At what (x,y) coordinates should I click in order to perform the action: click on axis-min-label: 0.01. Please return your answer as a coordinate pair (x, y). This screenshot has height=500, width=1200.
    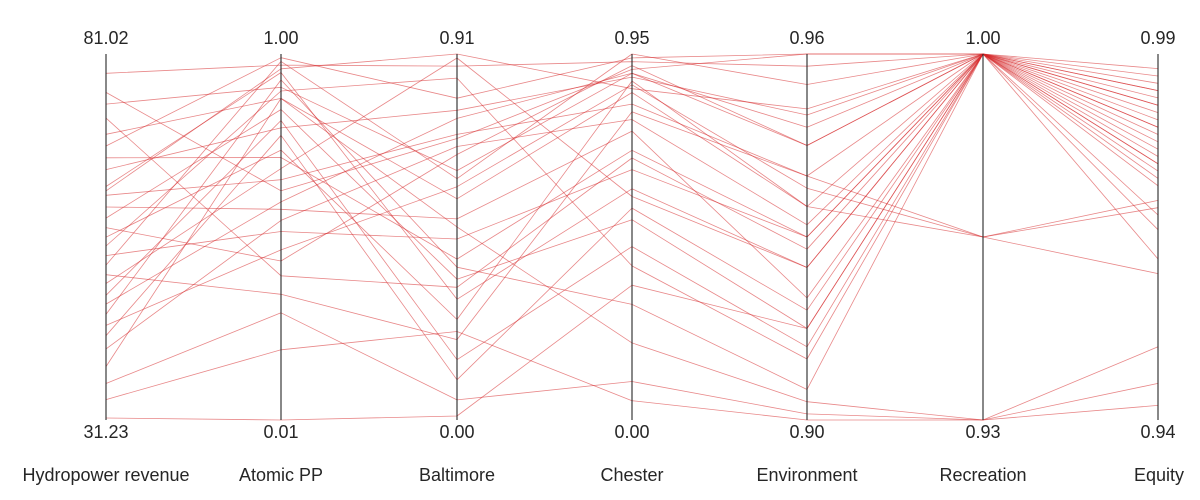
    Looking at the image, I should click on (280, 432).